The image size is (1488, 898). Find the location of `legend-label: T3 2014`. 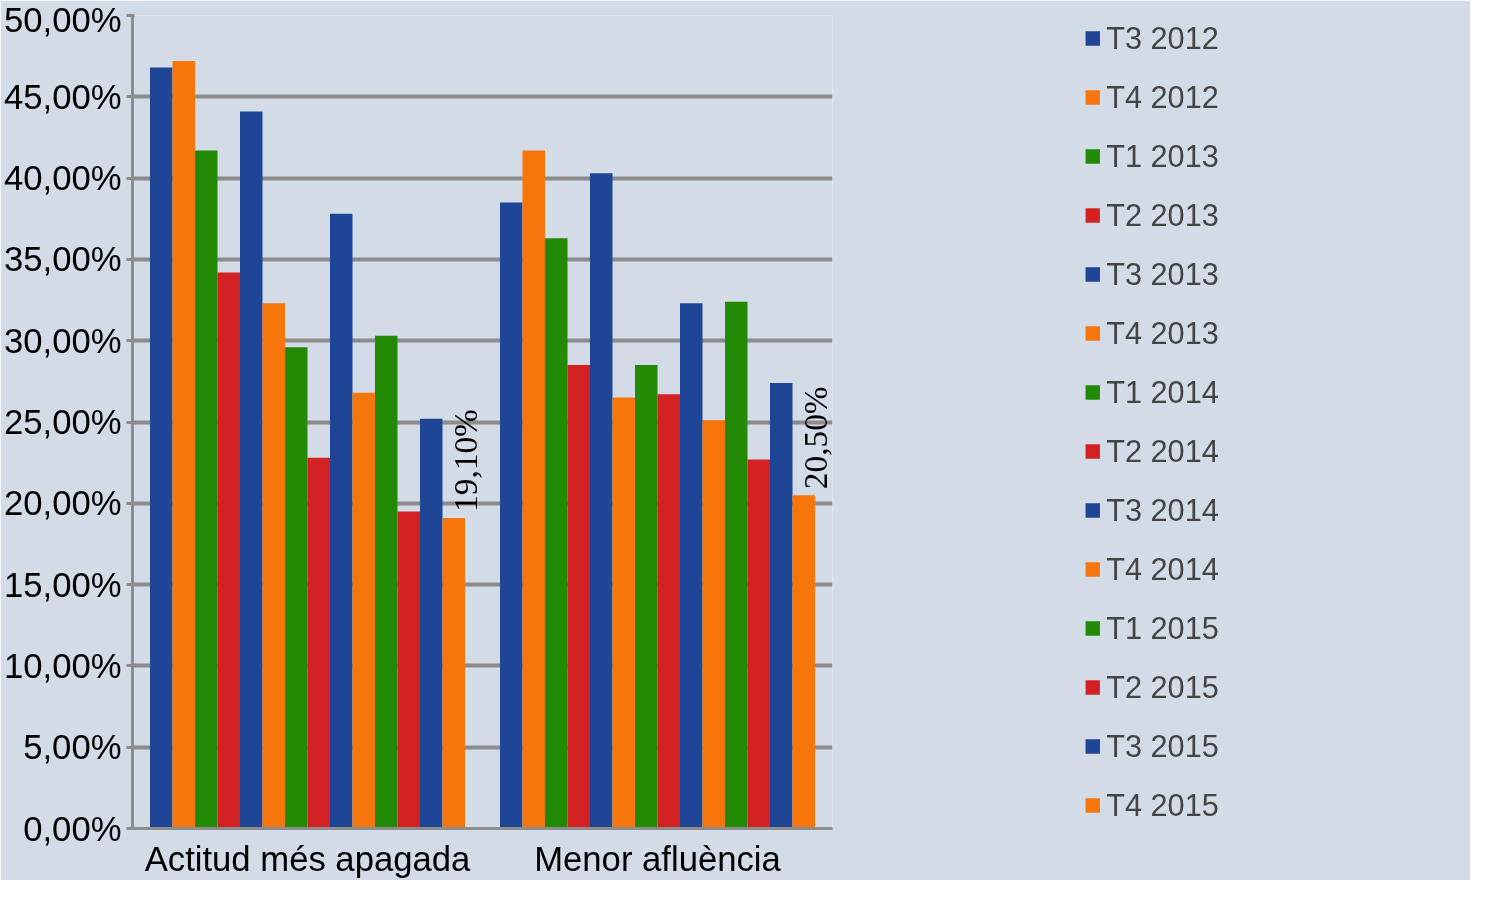

legend-label: T3 2014 is located at coordinates (1162, 510).